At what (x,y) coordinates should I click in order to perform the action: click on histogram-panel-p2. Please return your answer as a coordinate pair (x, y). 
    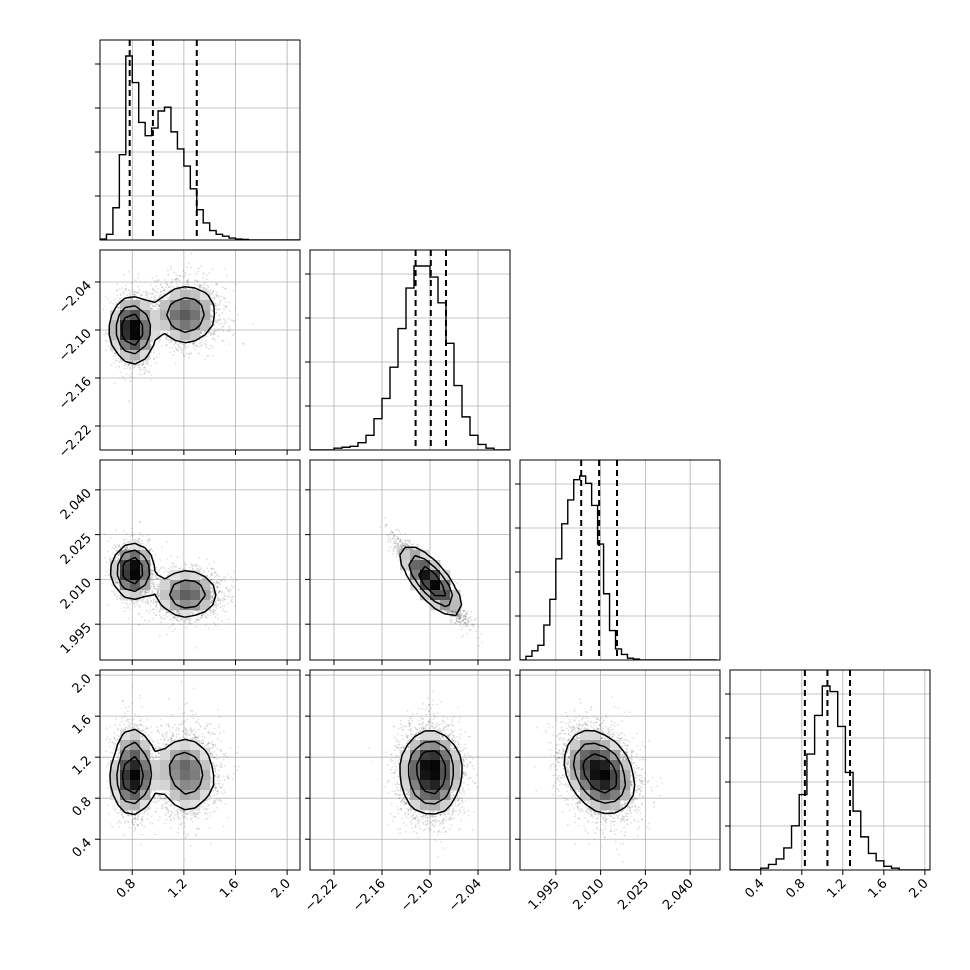
    Looking at the image, I should click on (618, 560).